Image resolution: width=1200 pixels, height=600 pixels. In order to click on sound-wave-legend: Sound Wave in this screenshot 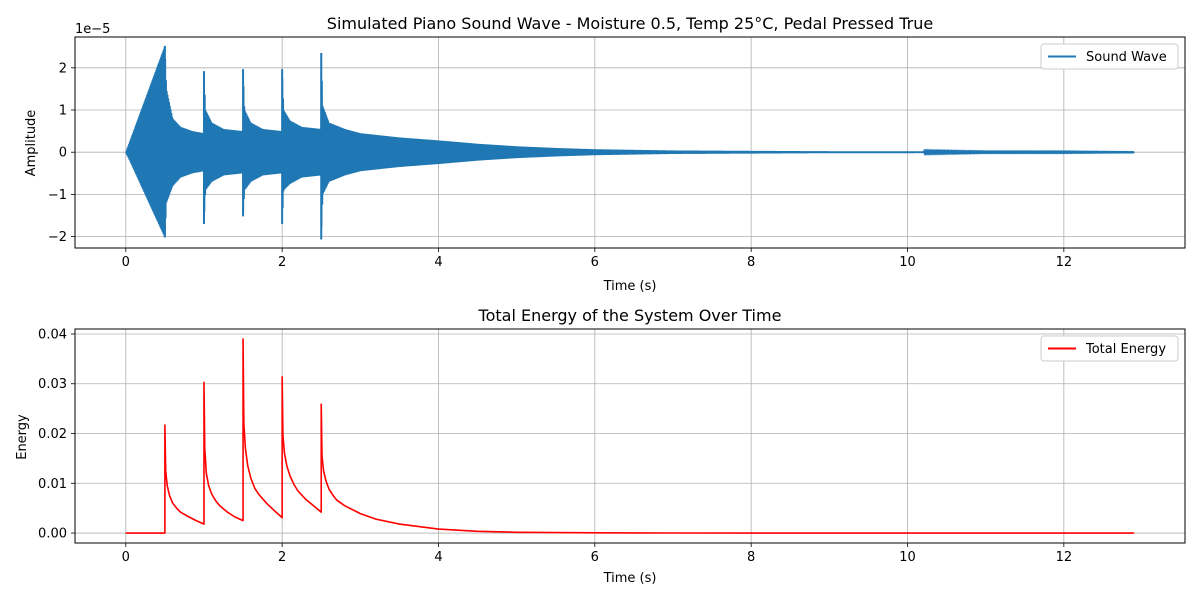, I will do `click(1109, 56)`.